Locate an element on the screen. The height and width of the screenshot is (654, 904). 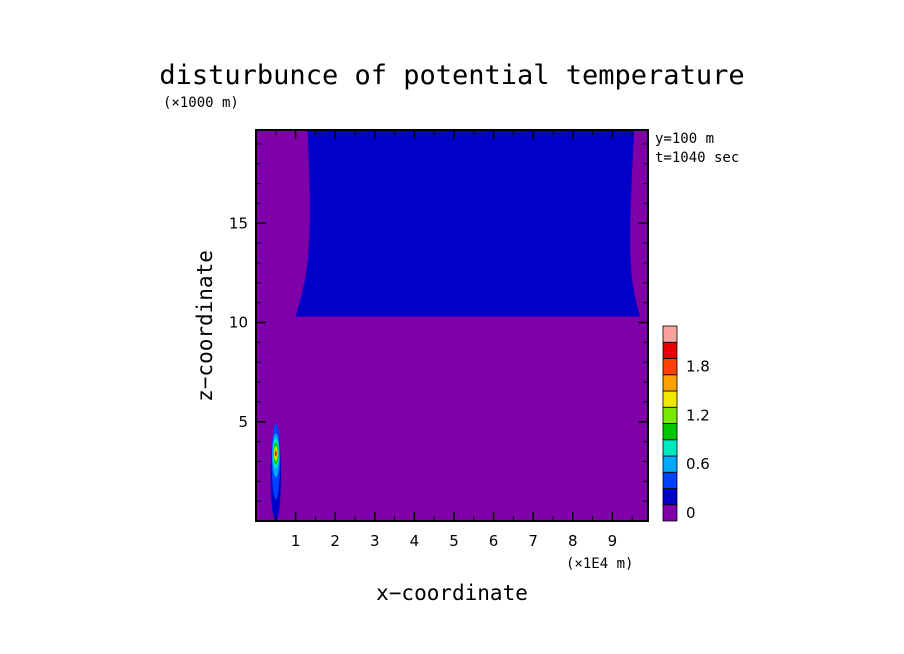
x-tick-label: 6 is located at coordinates (494, 541).